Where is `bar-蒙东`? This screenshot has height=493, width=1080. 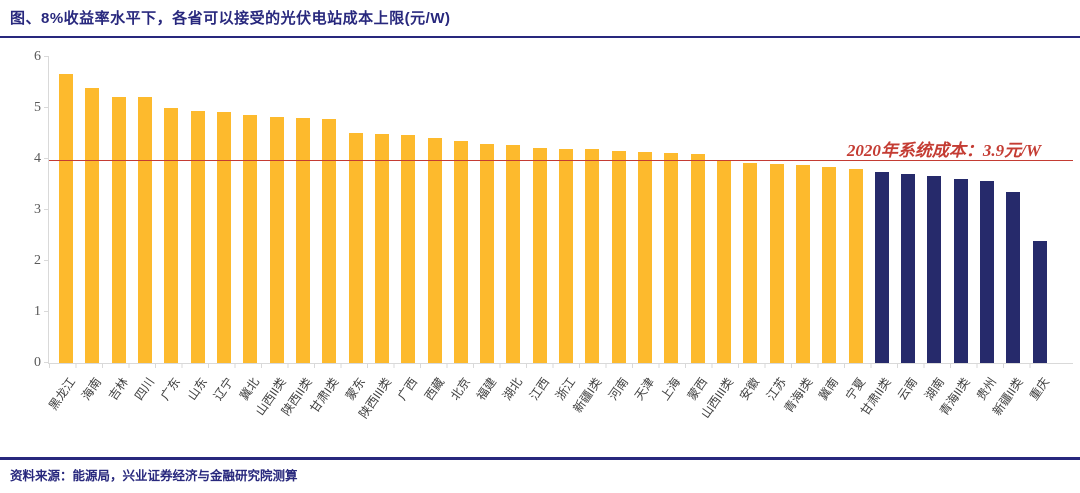 bar-蒙东 is located at coordinates (355, 247).